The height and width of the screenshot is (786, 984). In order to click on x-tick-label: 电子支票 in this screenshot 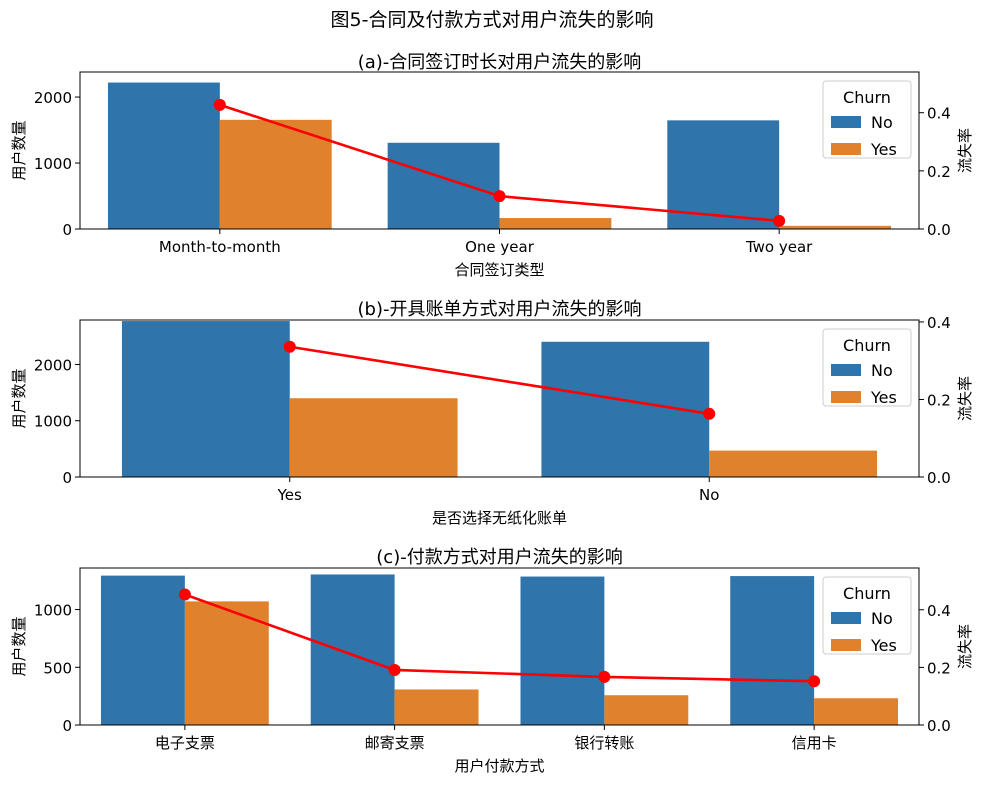, I will do `click(185, 743)`.